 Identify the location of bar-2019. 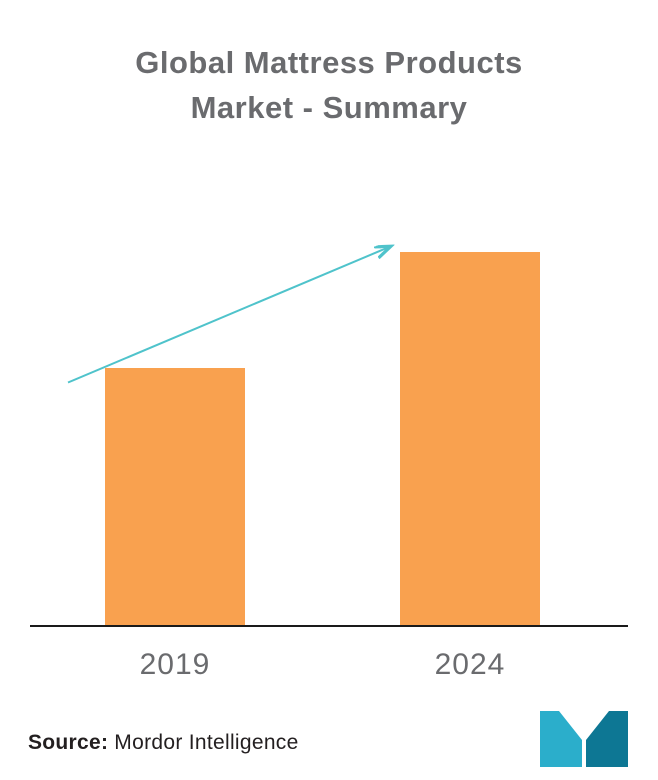
(175, 496).